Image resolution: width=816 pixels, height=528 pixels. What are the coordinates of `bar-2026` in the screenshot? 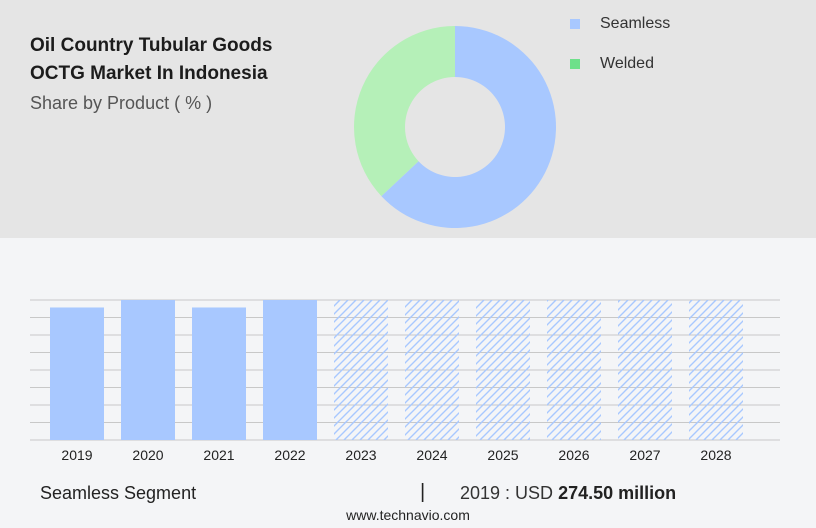 It's located at (574, 370).